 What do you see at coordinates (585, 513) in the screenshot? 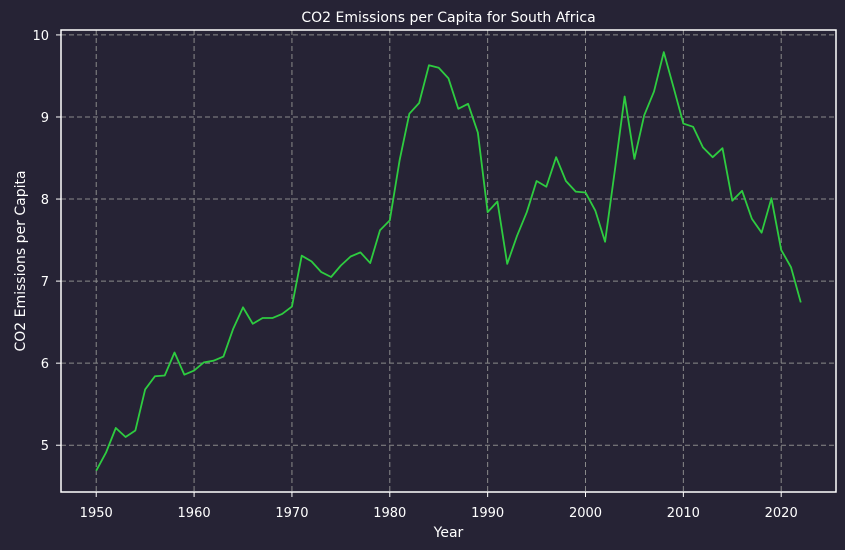
I see `x-tick-label: 2000` at bounding box center [585, 513].